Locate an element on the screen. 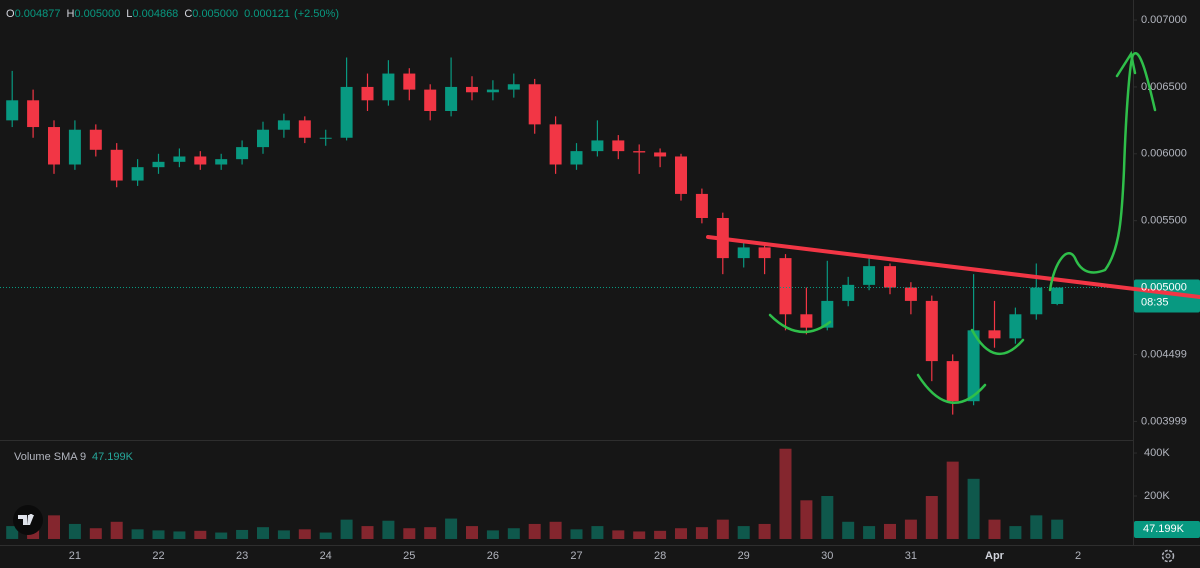 The width and height of the screenshot is (1200, 568). x-tick-label: 24 is located at coordinates (326, 556).